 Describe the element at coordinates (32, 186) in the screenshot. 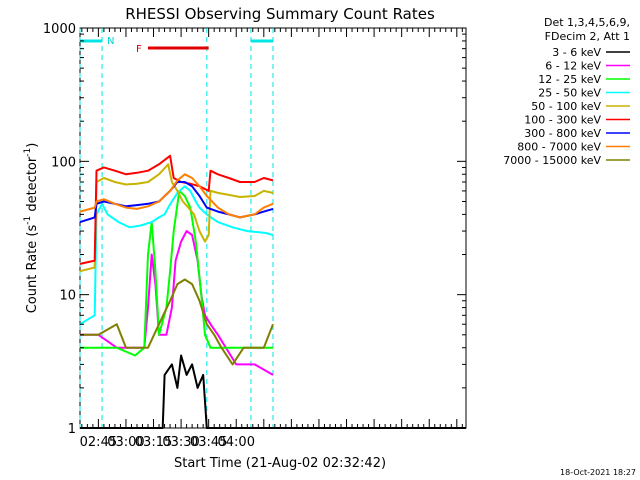

I see `y-axis-label-part-2: detector` at that location.